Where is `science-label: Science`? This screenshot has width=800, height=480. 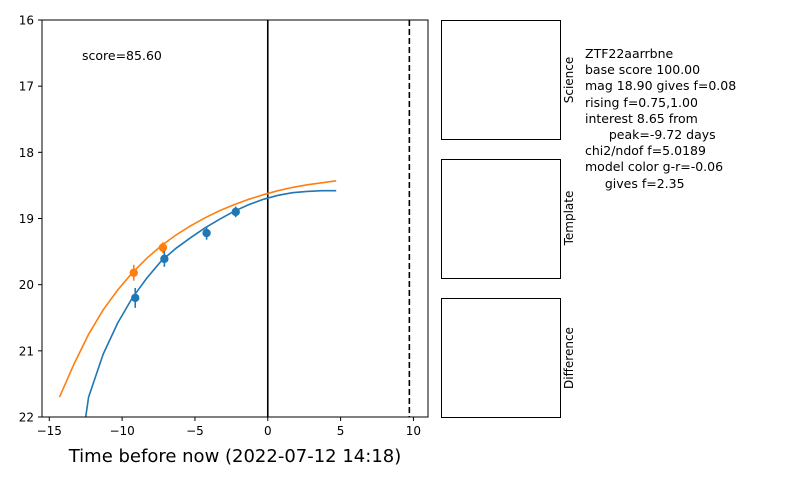
science-label: Science is located at coordinates (569, 80).